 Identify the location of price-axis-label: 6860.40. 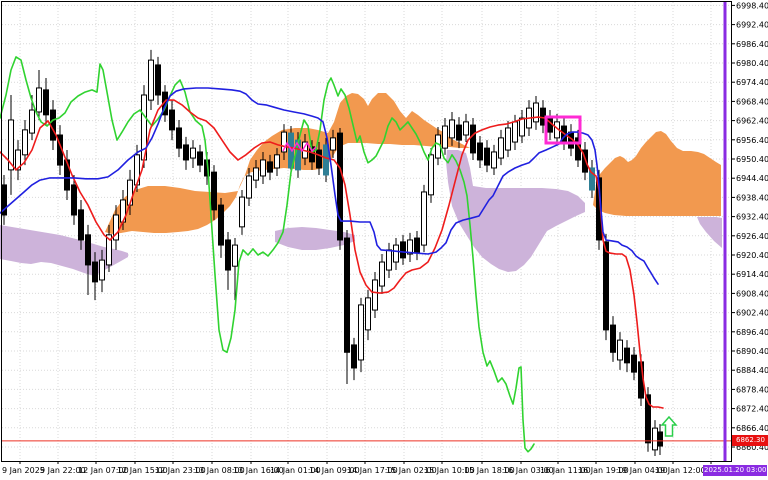
(752, 447).